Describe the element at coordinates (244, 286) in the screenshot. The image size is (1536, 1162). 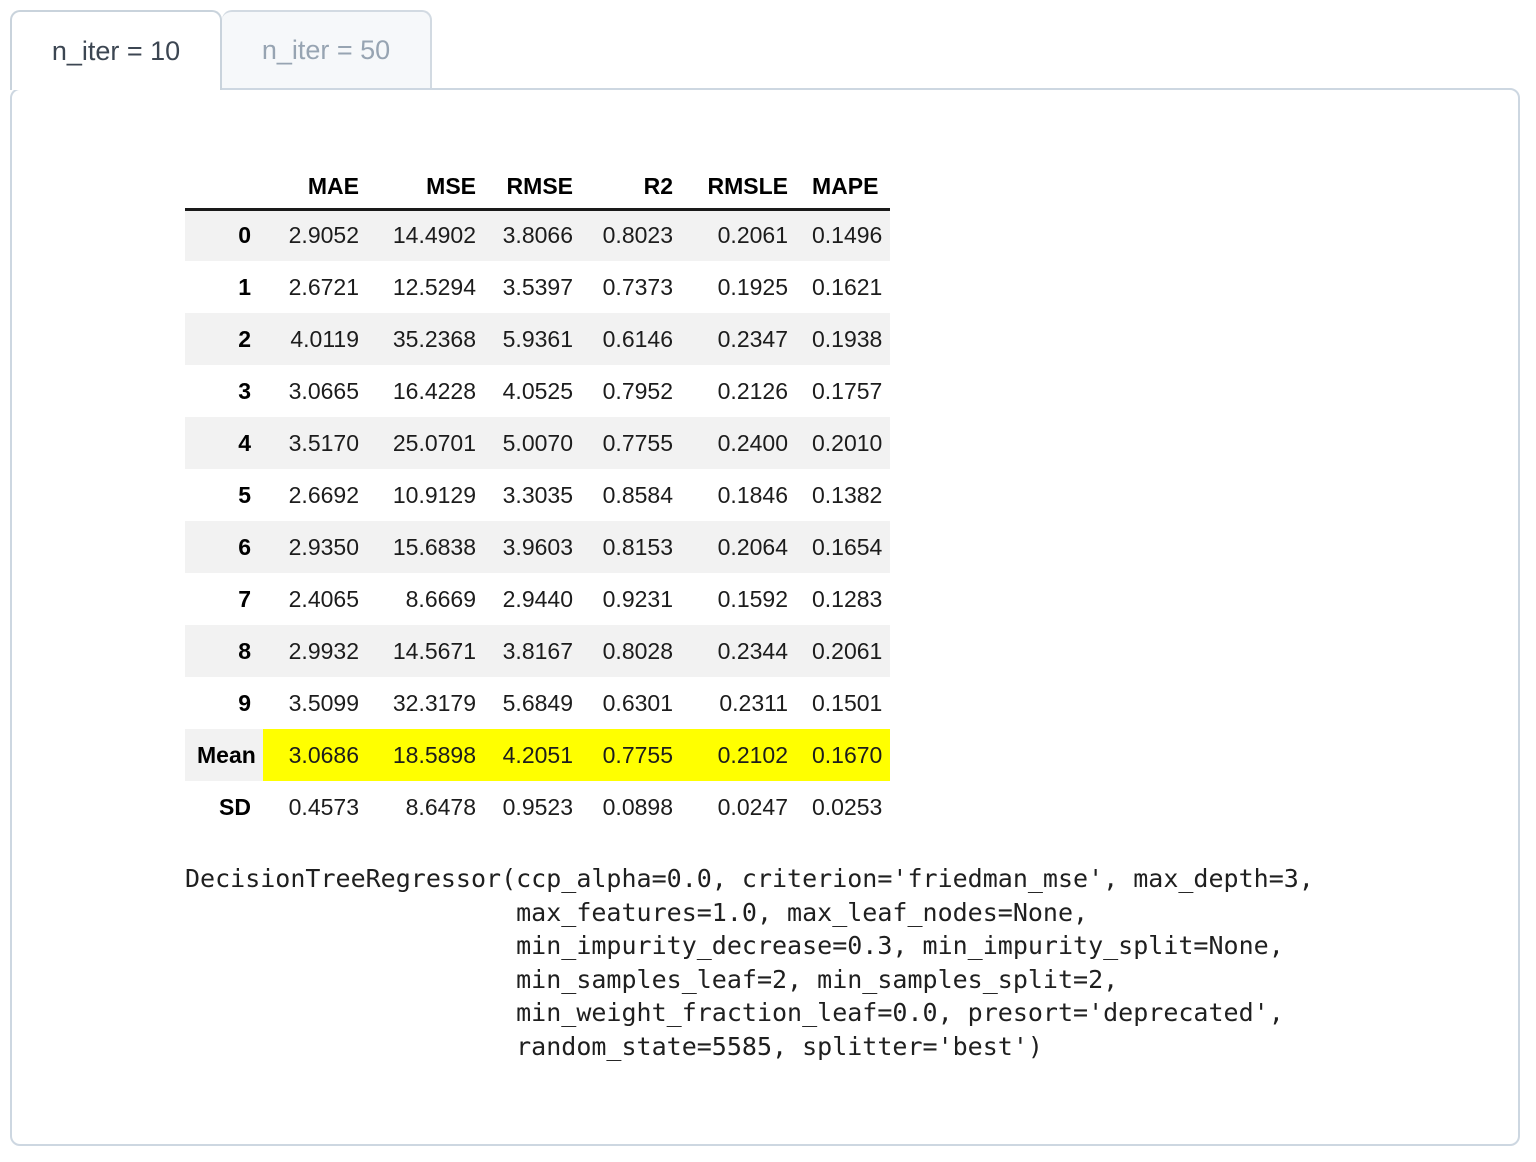
I see `row-label: 1` at that location.